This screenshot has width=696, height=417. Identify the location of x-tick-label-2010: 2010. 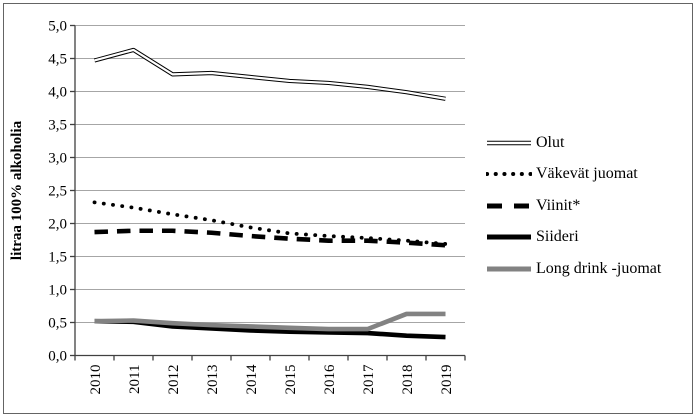
(96, 380).